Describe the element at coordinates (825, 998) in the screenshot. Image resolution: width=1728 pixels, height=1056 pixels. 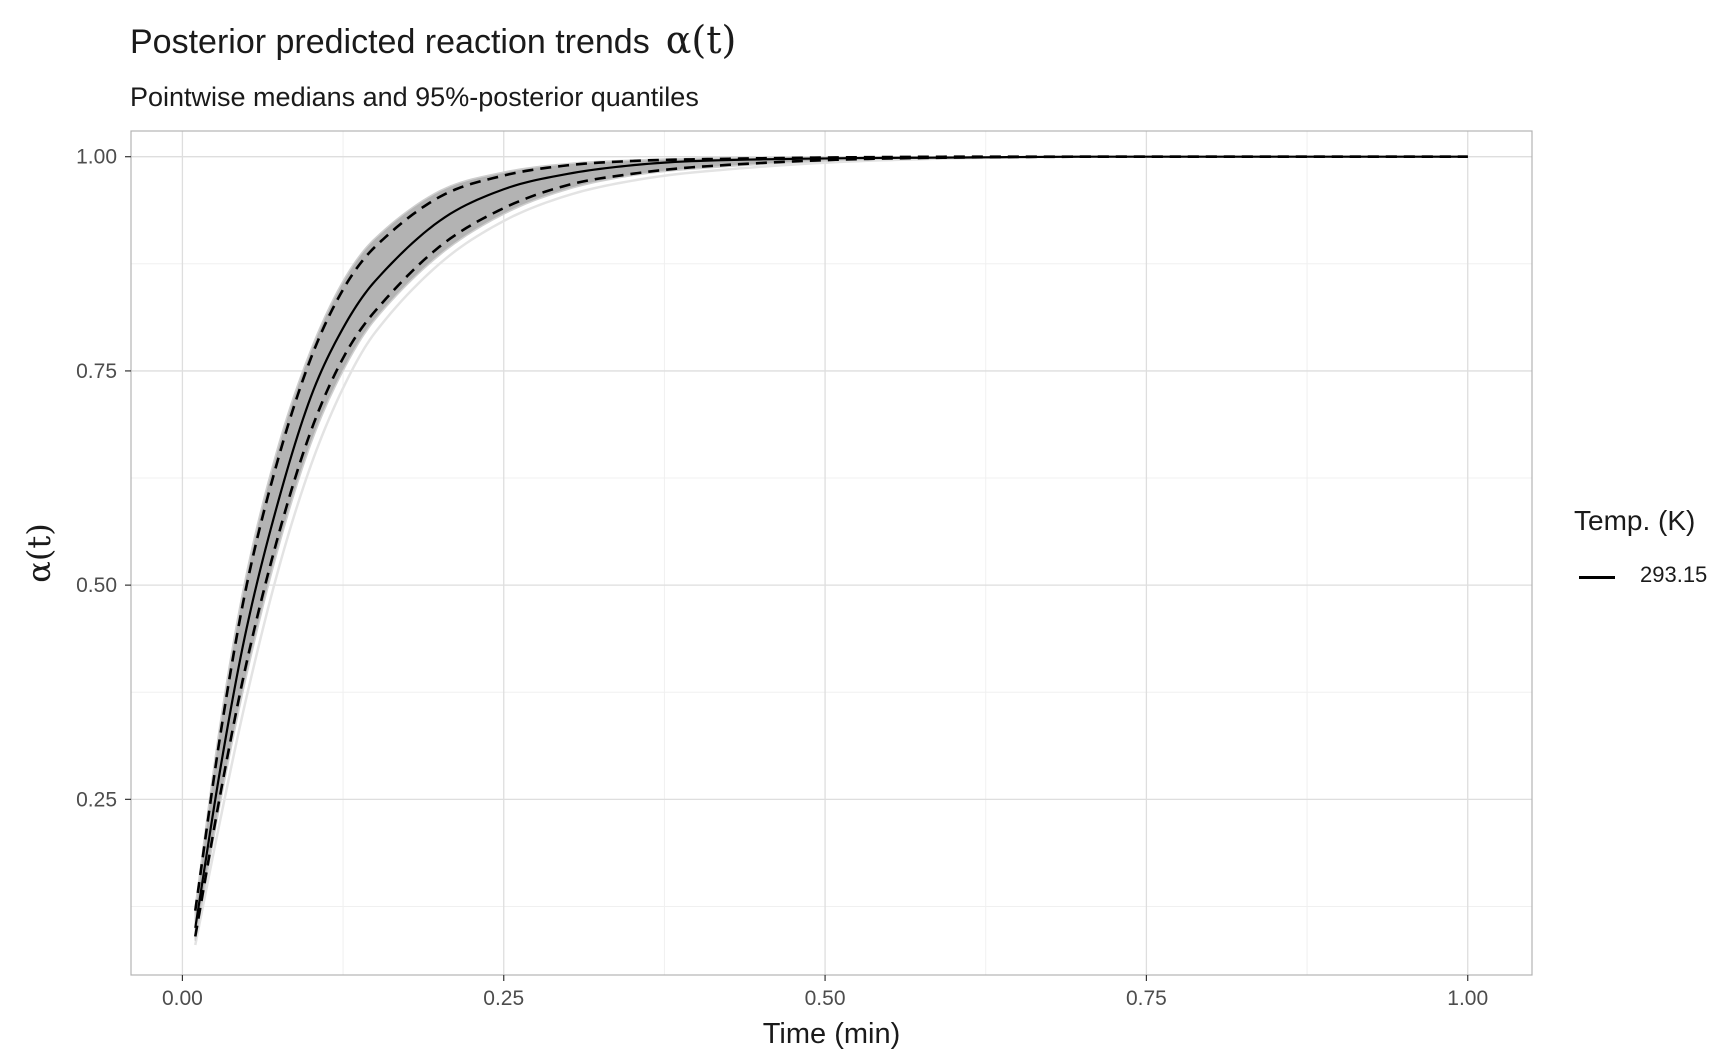
I see `x-tick-label: 0.50` at that location.